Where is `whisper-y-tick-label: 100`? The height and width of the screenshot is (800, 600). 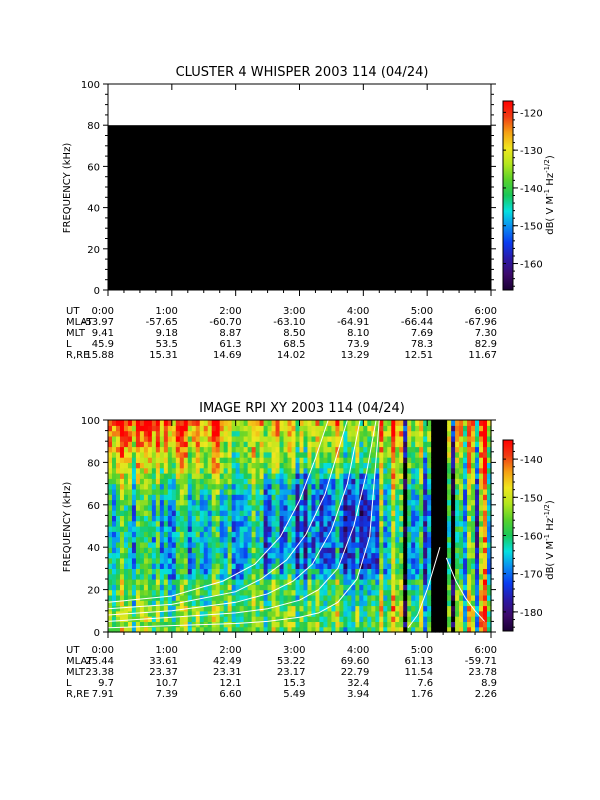
whisper-y-tick-label: 100 is located at coordinates (90, 85).